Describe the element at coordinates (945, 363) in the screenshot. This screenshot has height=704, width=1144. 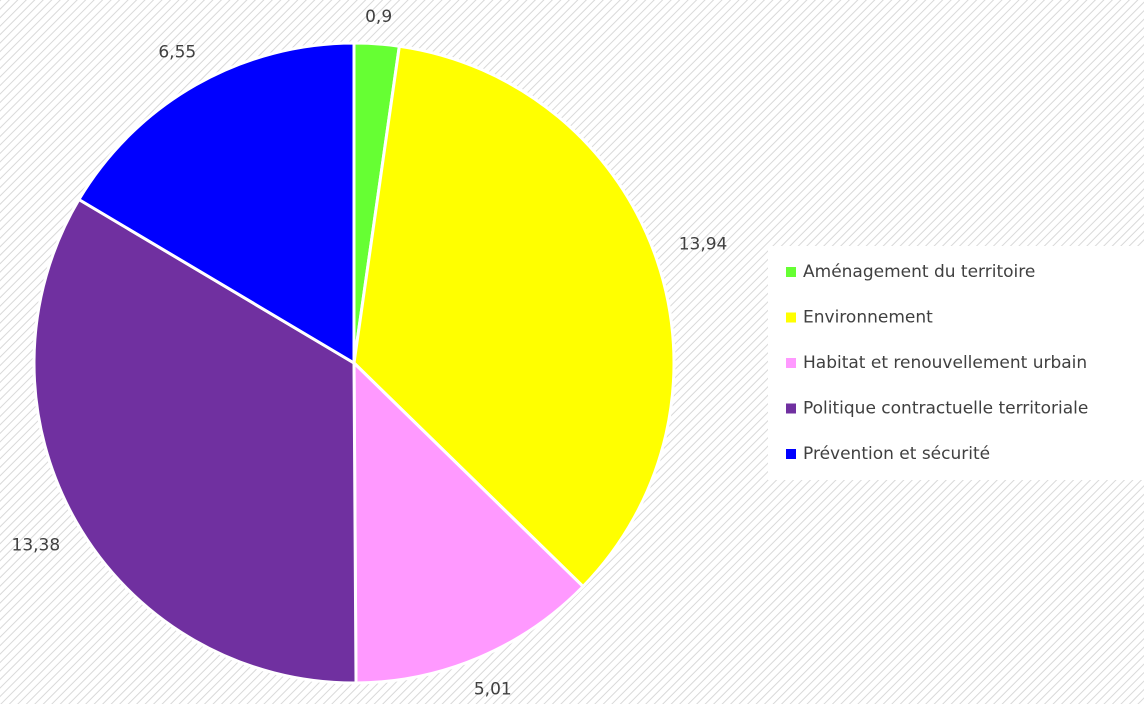
I see `legend-label: Habitat et renouvellement urbain` at that location.